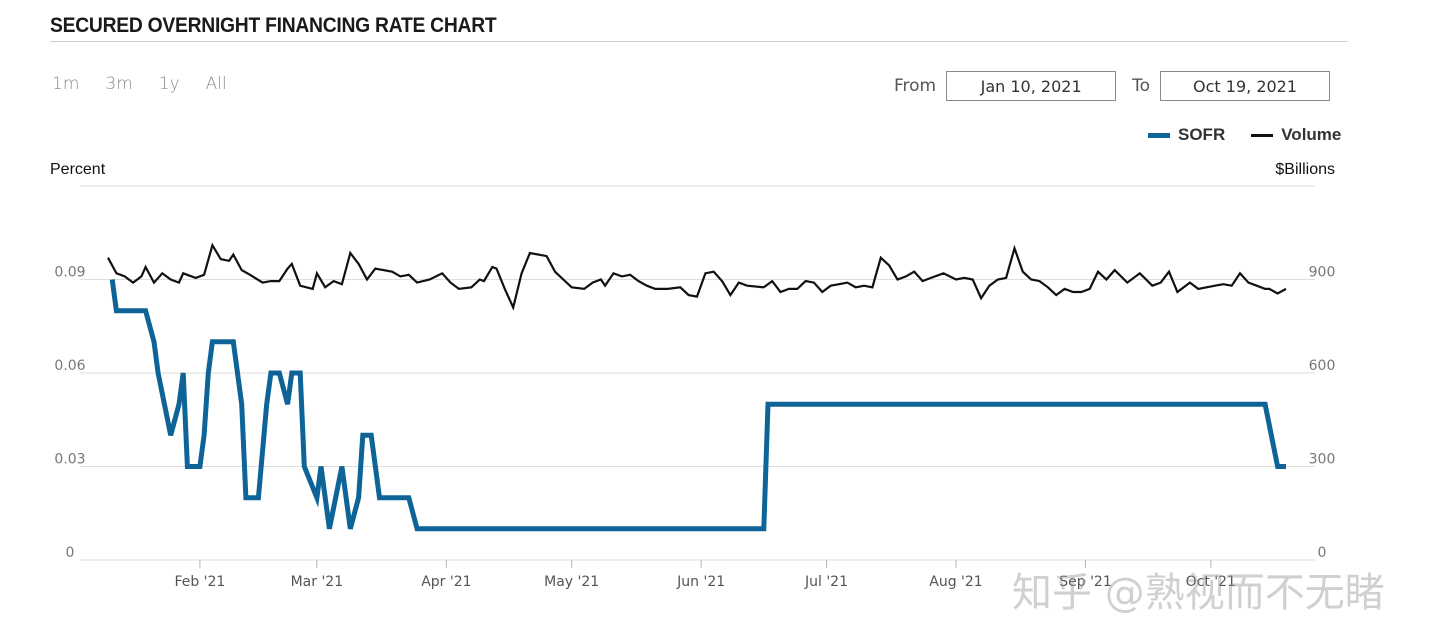 The image size is (1440, 640). What do you see at coordinates (169, 84) in the screenshot?
I see `range-button-1y: 1y` at bounding box center [169, 84].